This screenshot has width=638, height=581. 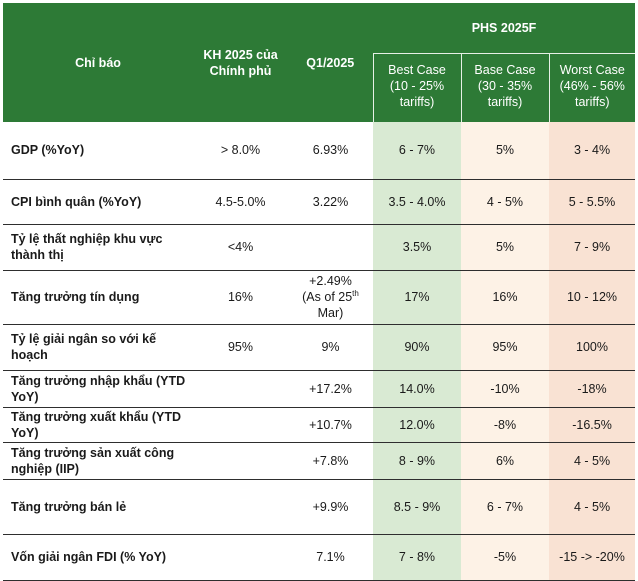 What do you see at coordinates (504, 28) in the screenshot?
I see `header-phs-forecast: PHS 2025F` at bounding box center [504, 28].